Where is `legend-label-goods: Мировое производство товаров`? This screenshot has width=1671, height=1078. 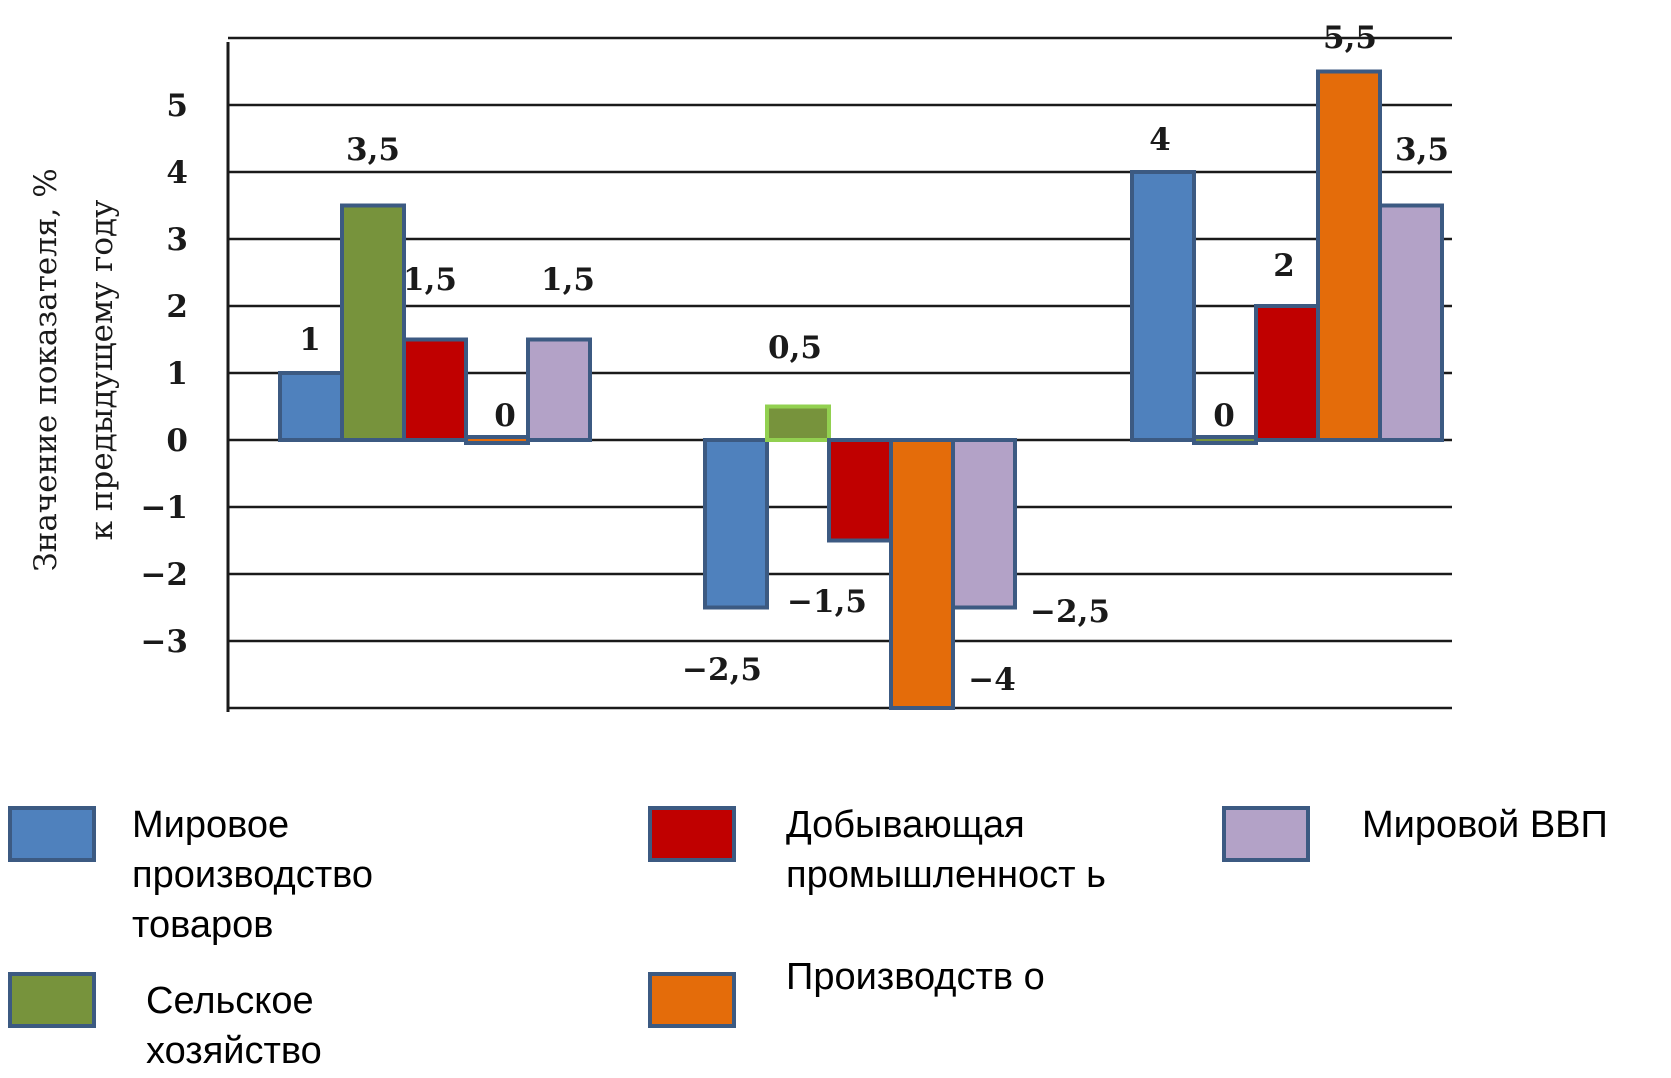 legend-label-goods: Мировое производство товаров is located at coordinates (253, 875).